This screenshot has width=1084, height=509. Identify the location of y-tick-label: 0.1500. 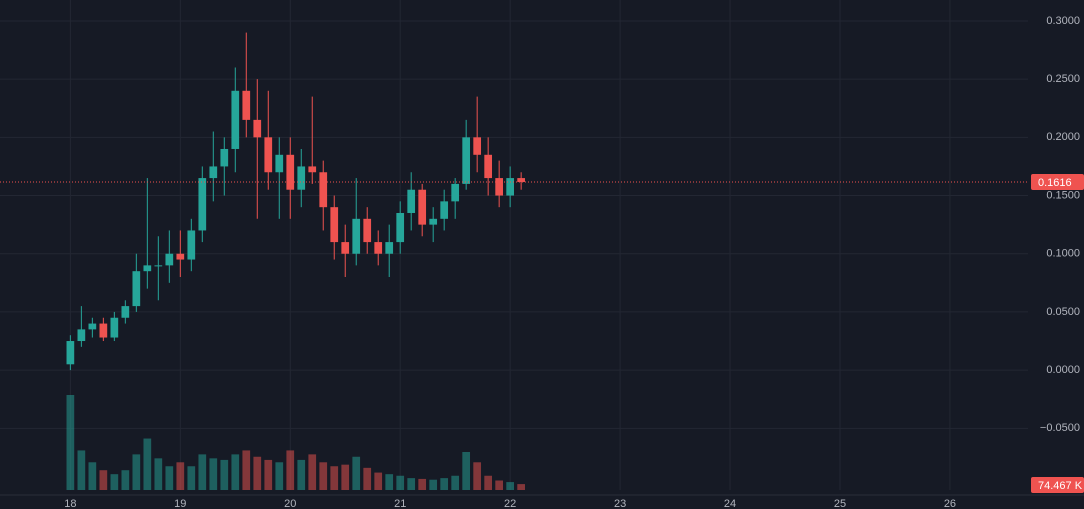
(1063, 195).